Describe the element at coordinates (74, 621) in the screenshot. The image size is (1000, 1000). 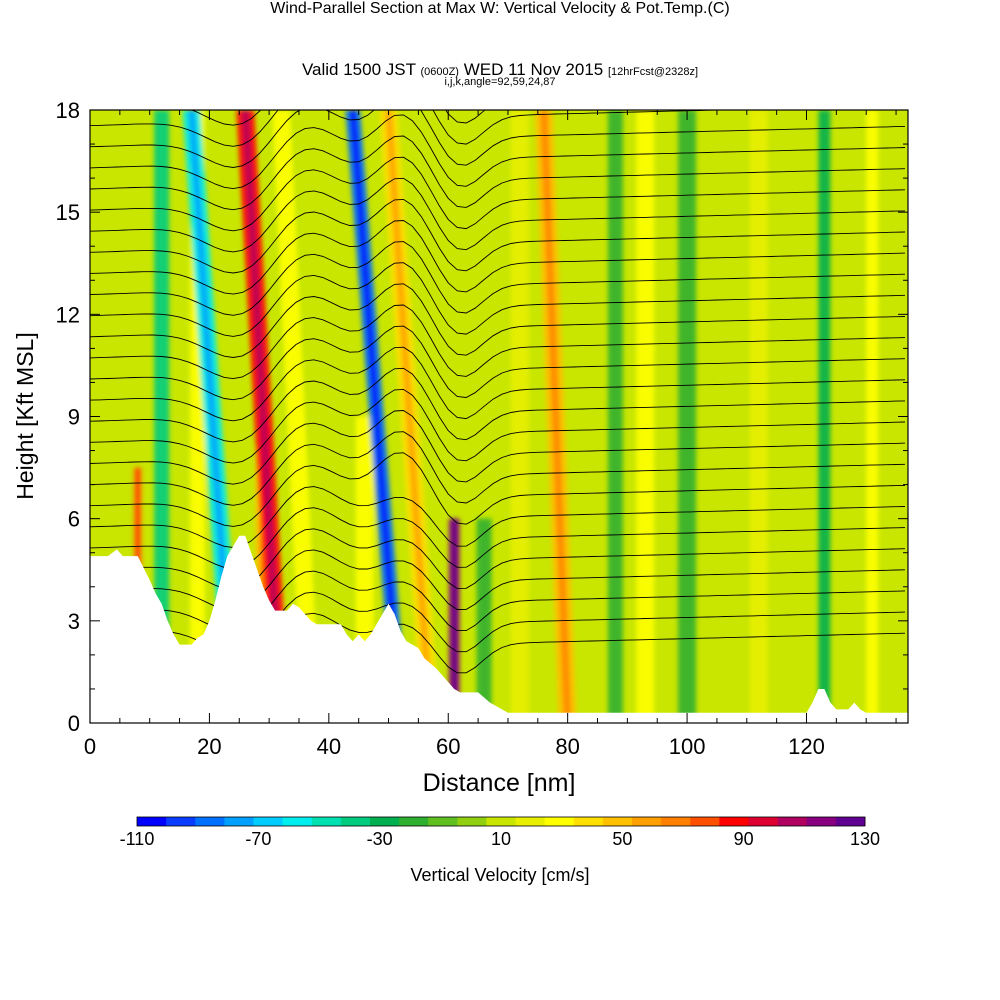
I see `y-tick-label: 3` at that location.